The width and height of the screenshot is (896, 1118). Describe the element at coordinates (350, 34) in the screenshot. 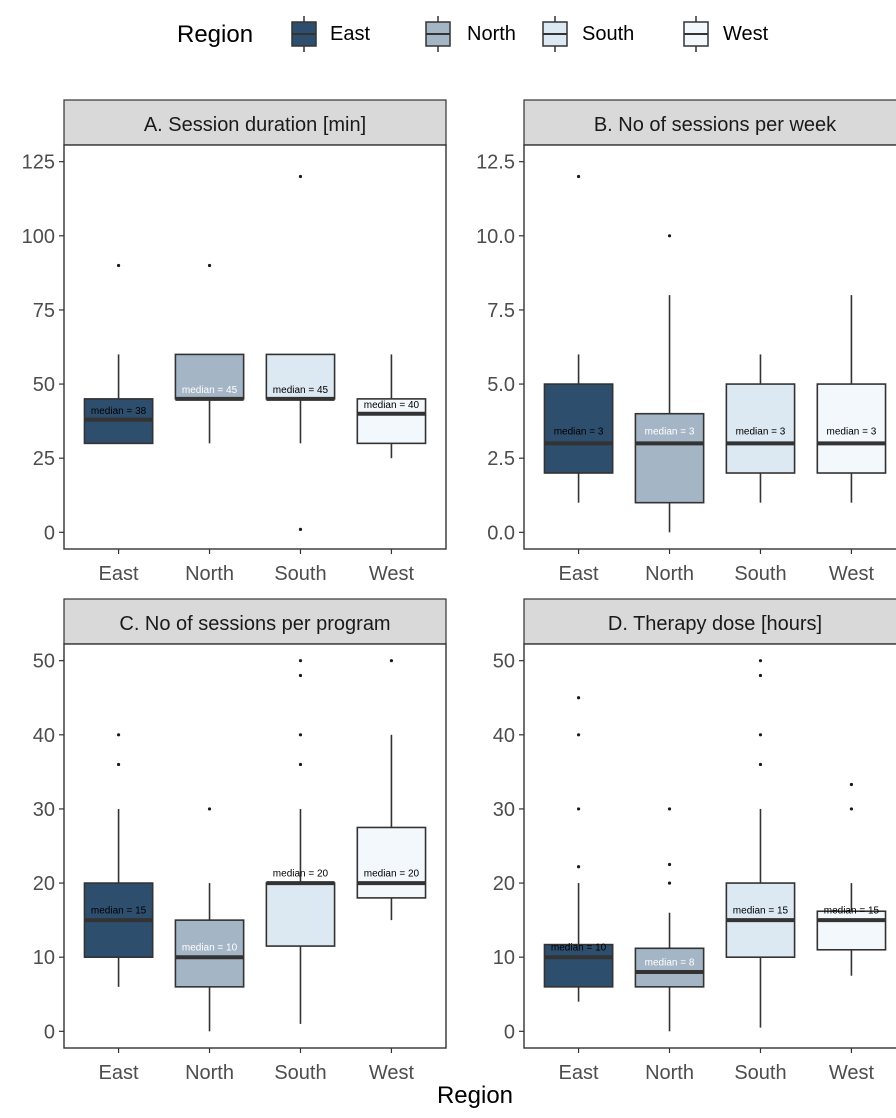

I see `legend-label-east: East` at that location.